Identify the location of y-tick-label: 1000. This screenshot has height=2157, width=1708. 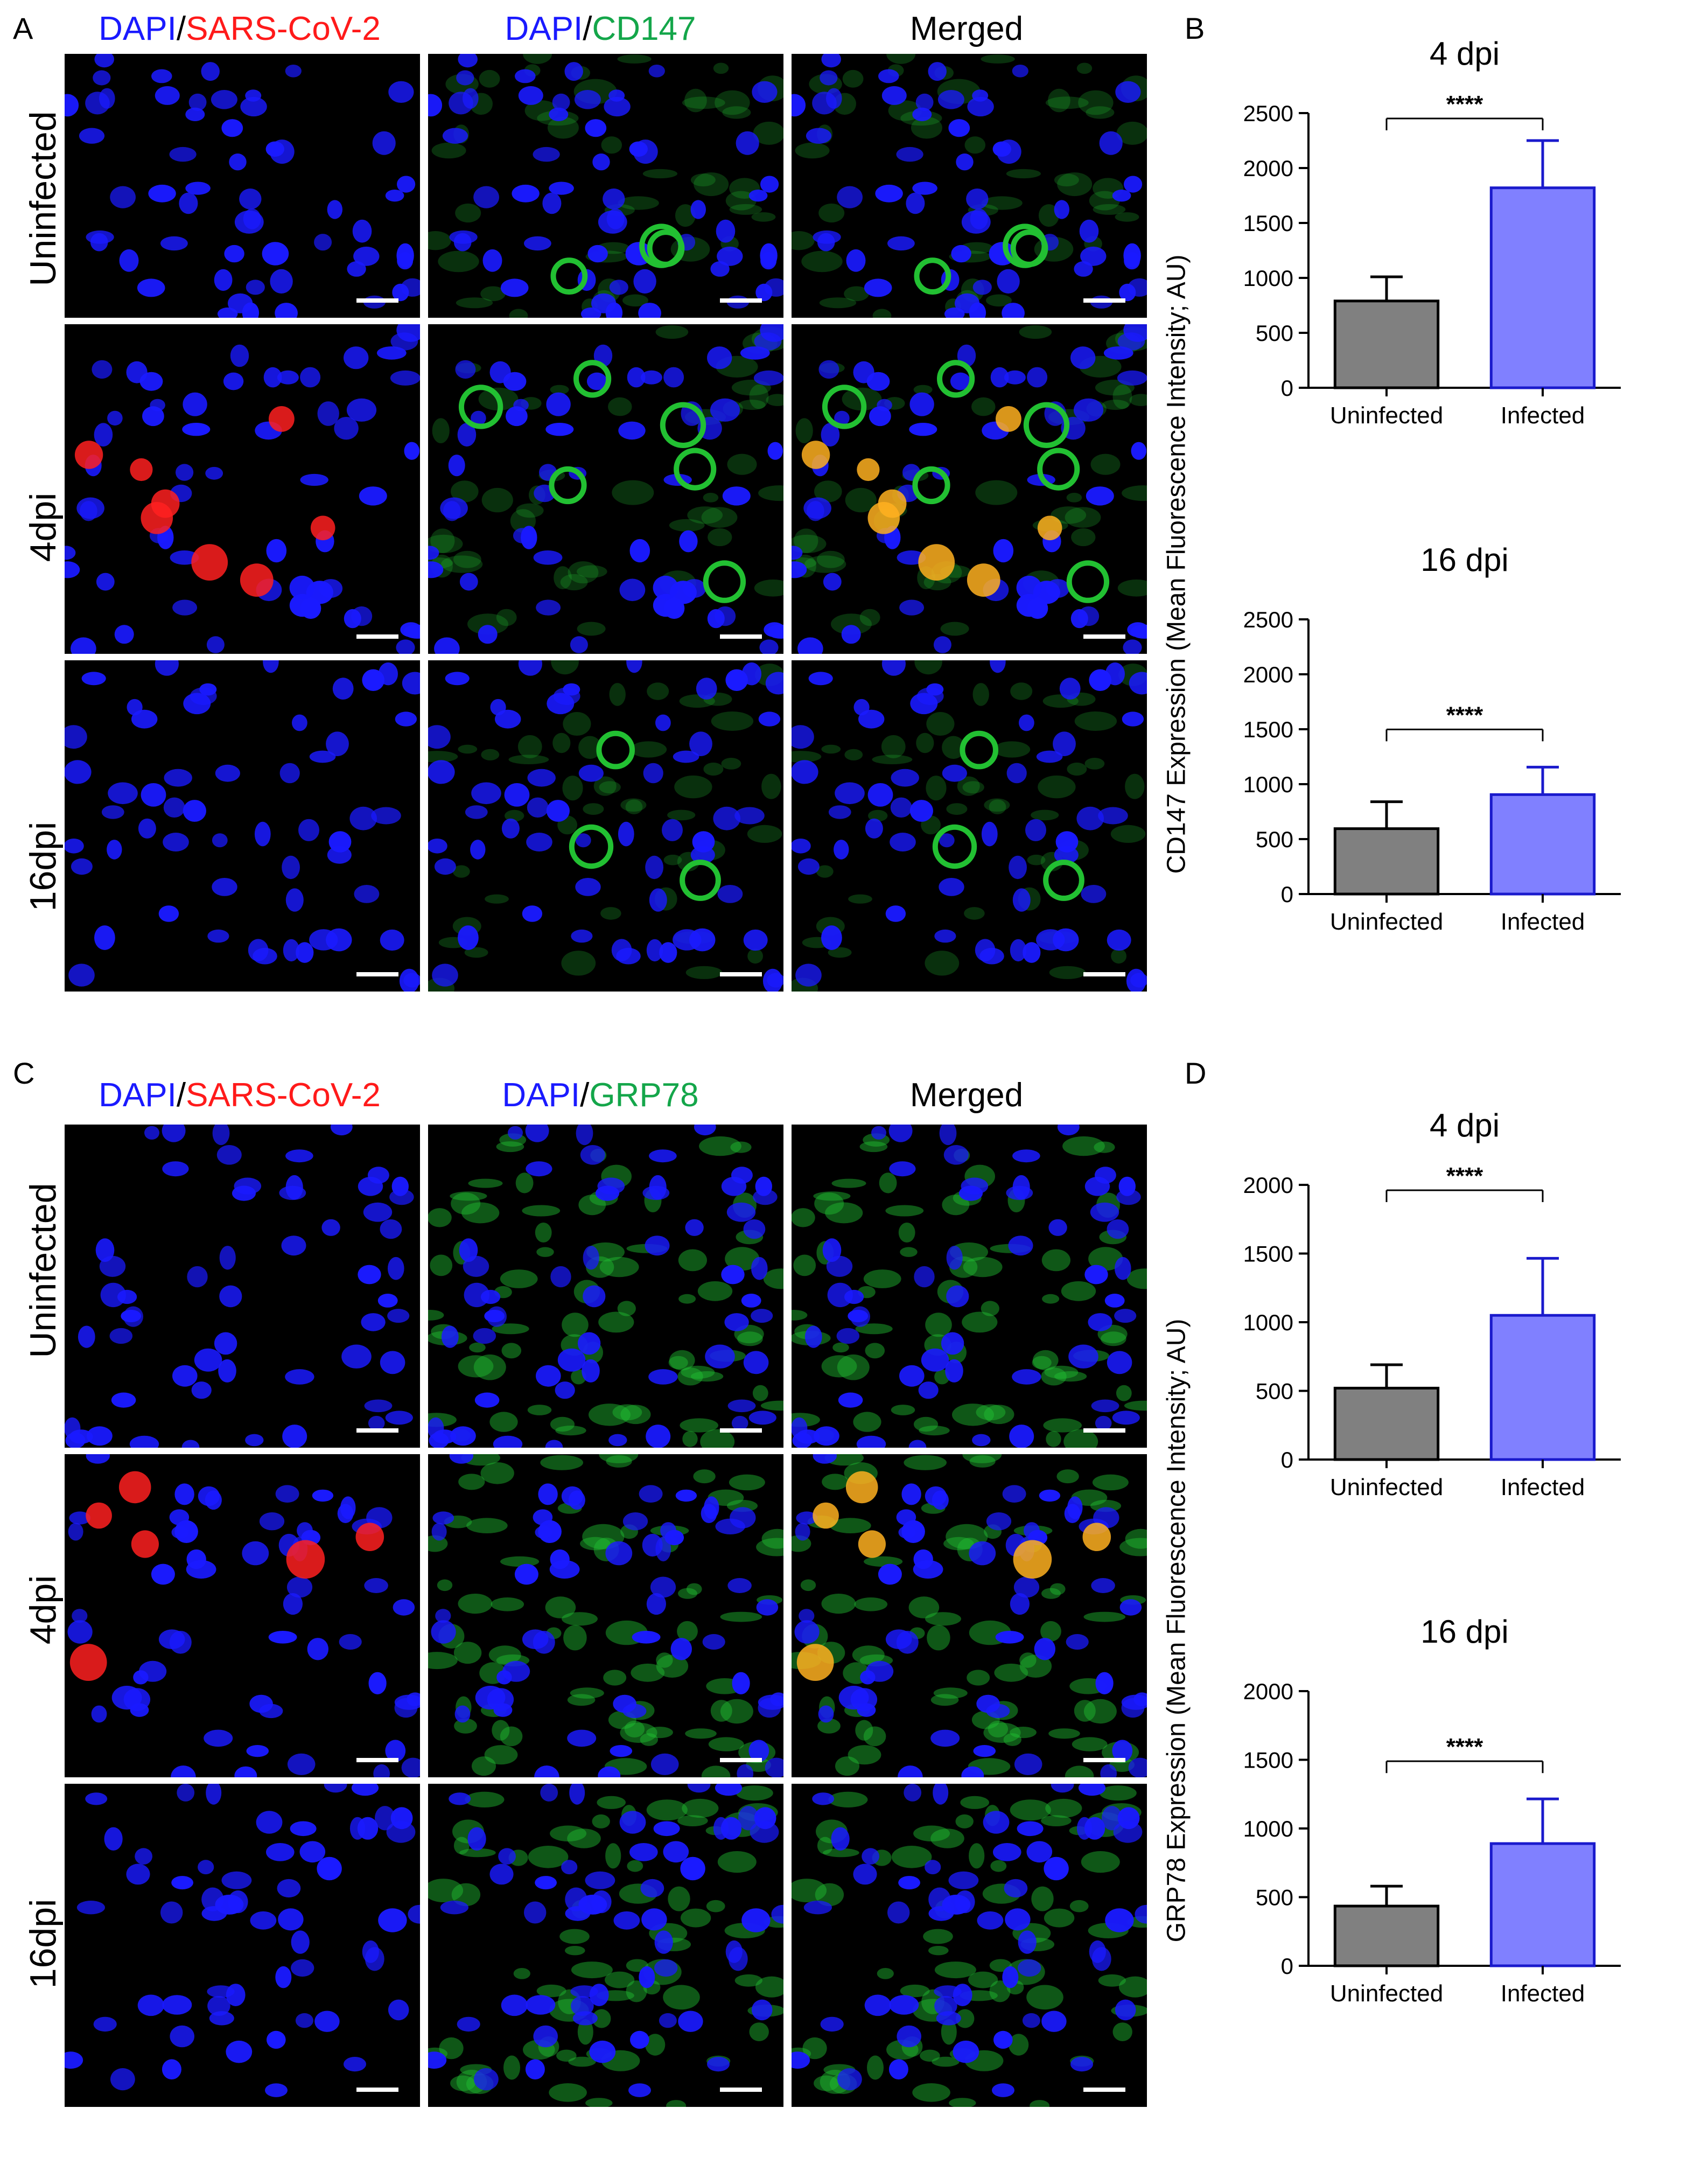
(1268, 1323).